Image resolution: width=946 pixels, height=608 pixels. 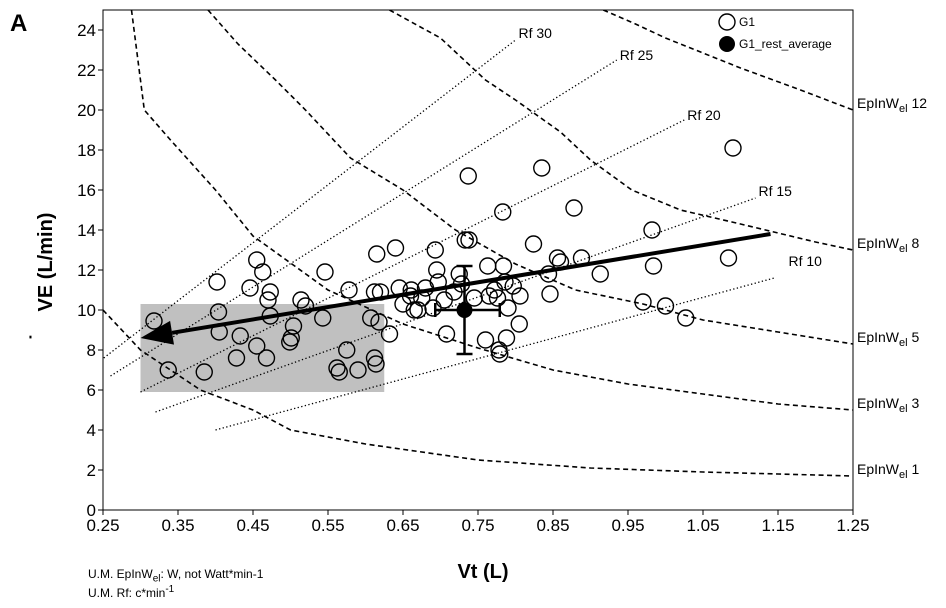 I want to click on note-rf-units: U.M. Rf: c*min-1, so click(x=131, y=592).